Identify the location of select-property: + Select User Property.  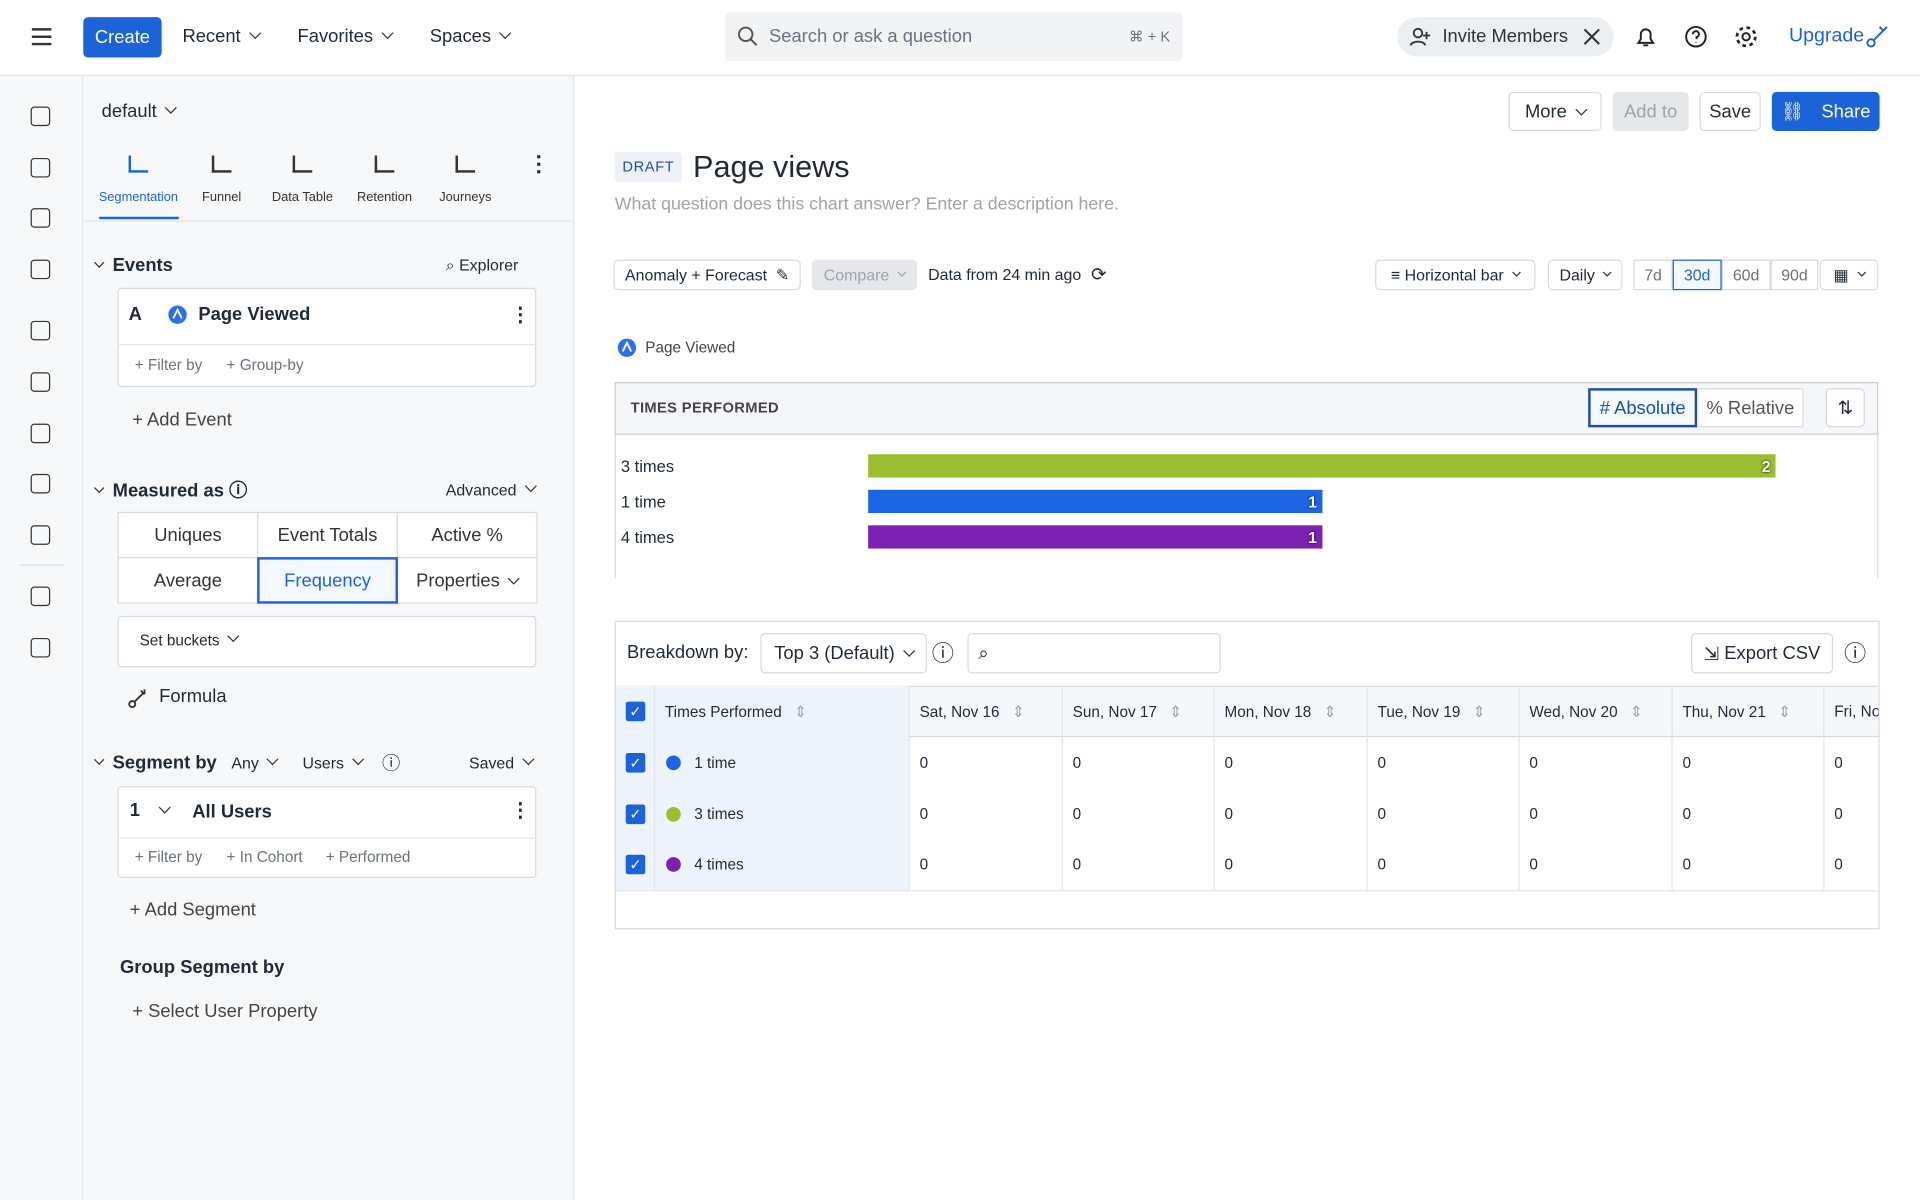
(225, 1011).